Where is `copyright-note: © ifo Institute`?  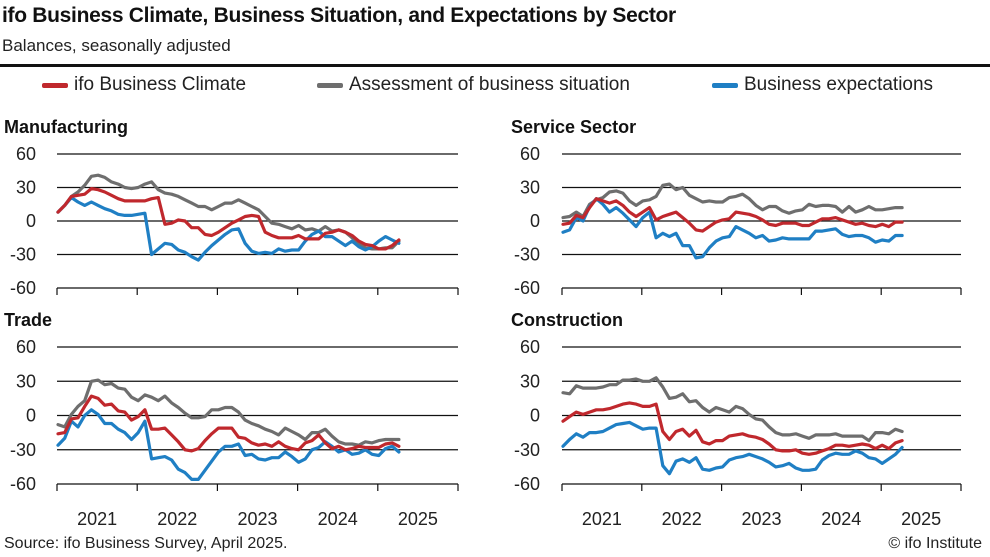
copyright-note: © ifo Institute is located at coordinates (935, 543).